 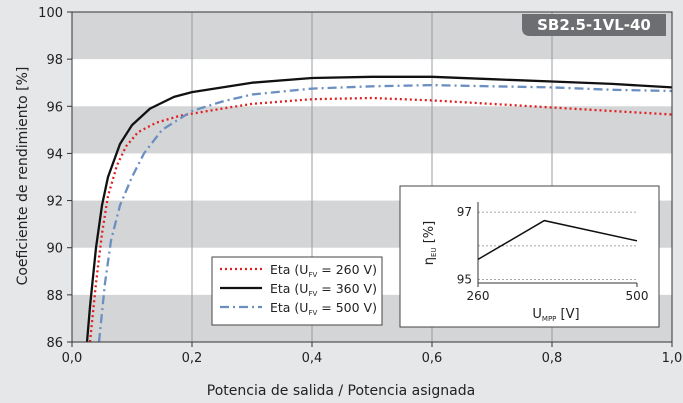 What do you see at coordinates (54, 296) in the screenshot?
I see `y-tick-label: 88` at bounding box center [54, 296].